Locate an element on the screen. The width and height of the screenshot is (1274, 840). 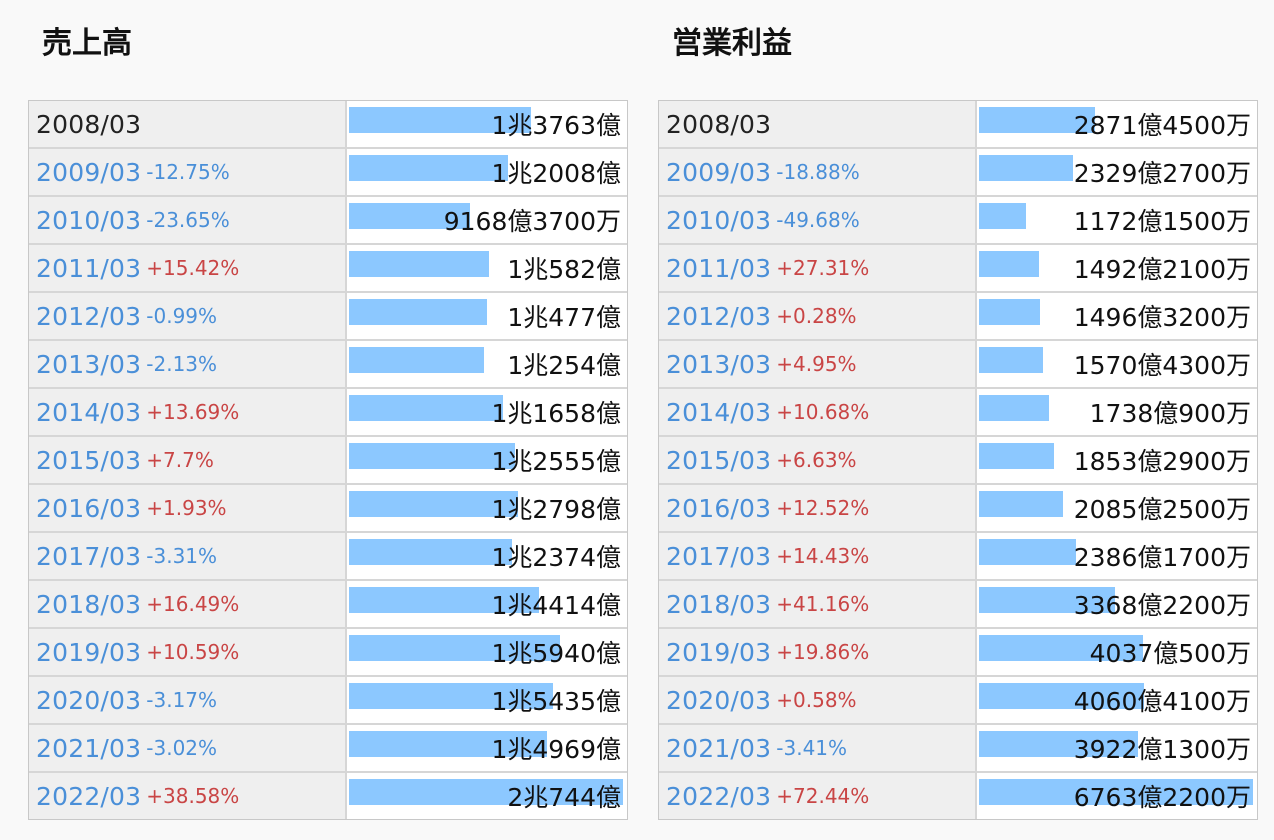
table-row: 2014/03 +10.68% 1738億900万 is located at coordinates (958, 413).